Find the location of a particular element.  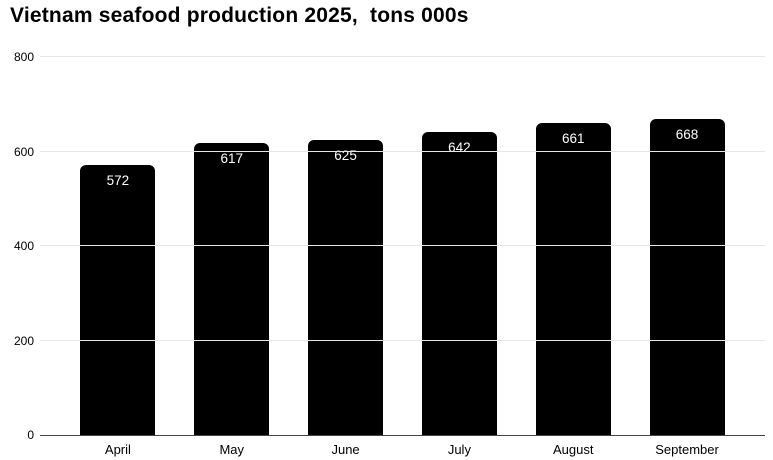

bar-slot: 625 is located at coordinates (346, 287).